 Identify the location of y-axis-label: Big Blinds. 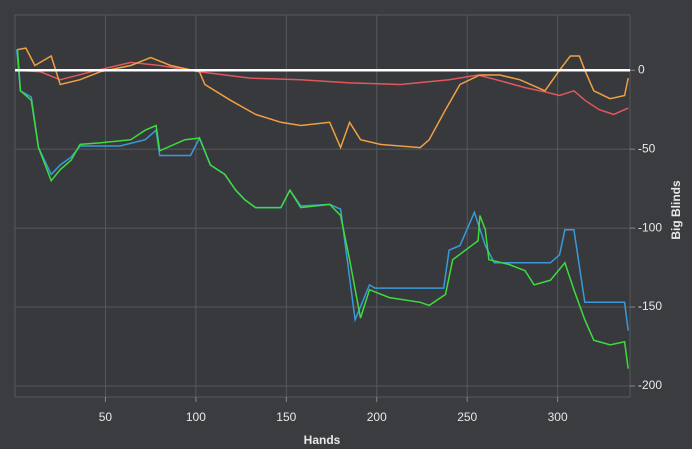
(676, 210).